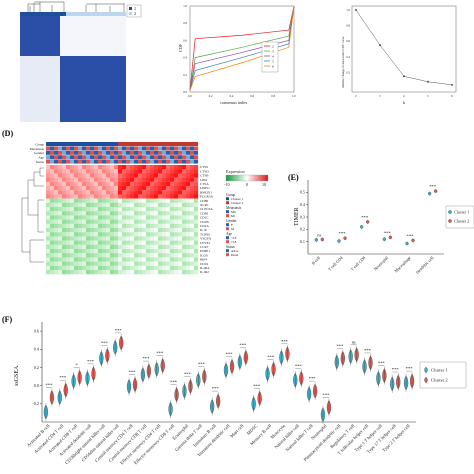 This screenshot has height=474, width=474. What do you see at coordinates (76, 6) in the screenshot?
I see `consensus-dendrogram` at bounding box center [76, 6].